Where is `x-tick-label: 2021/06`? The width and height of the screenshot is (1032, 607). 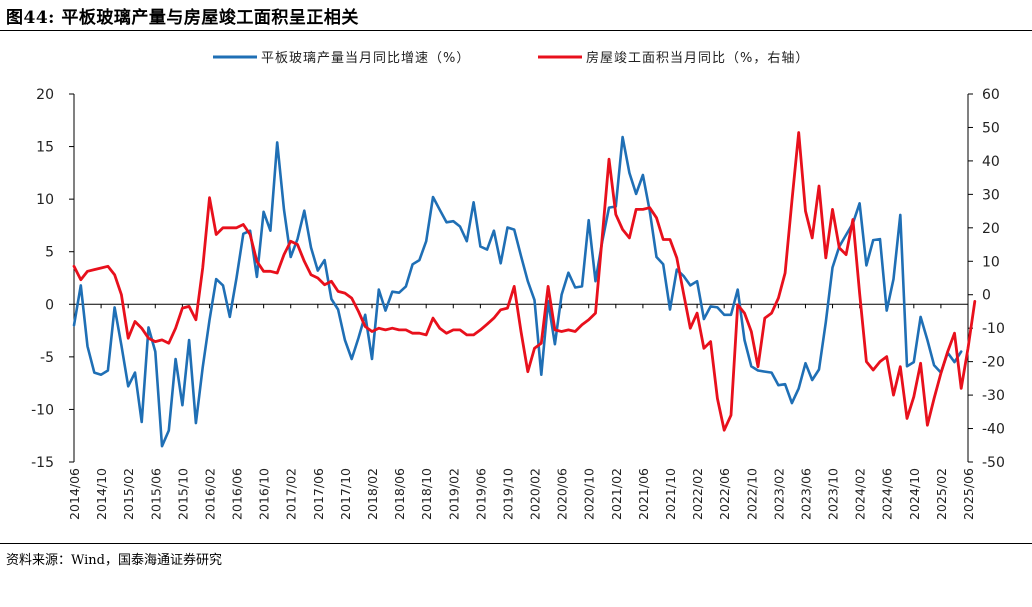 x-tick-label: 2021/06 is located at coordinates (643, 494).